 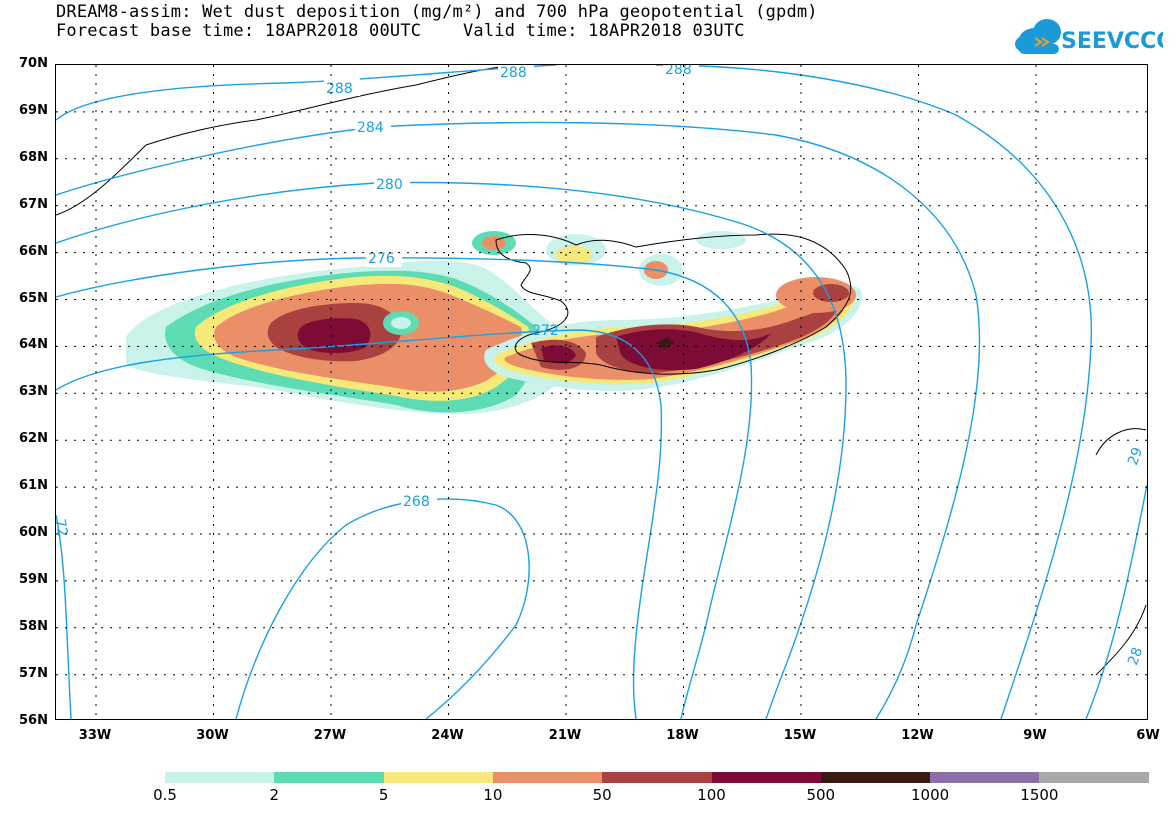 I want to click on contour-label: 276, so click(x=381, y=259).